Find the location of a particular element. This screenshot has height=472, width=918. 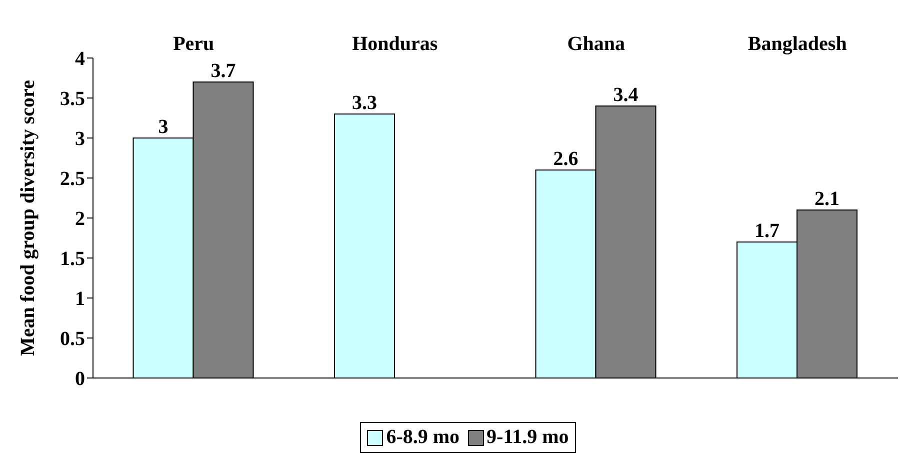

x-tick-label: Bangladesh is located at coordinates (797, 44).